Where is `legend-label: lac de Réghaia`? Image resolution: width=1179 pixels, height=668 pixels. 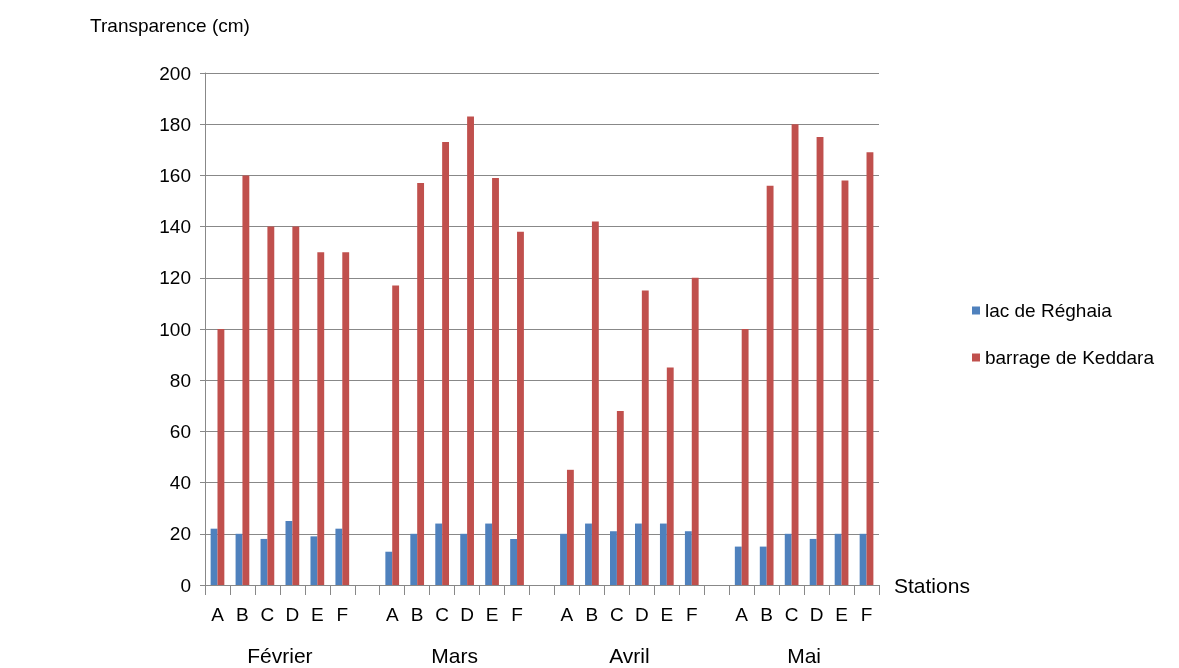 legend-label: lac de Réghaia is located at coordinates (1048, 310).